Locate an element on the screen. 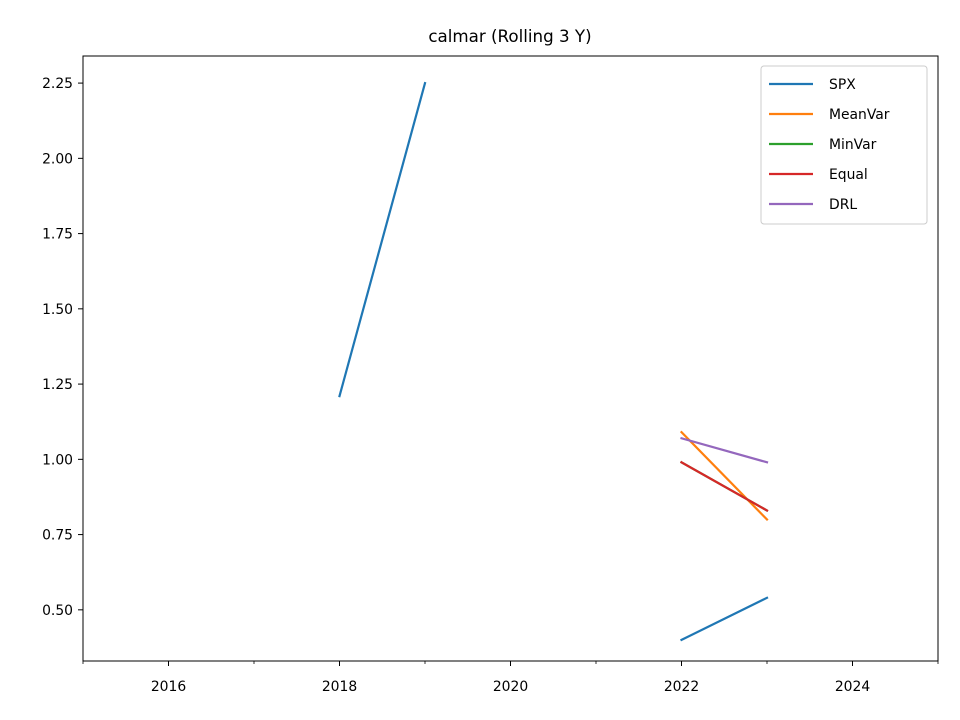 This screenshot has height=720, width=960. y-tick-label: 2.25 is located at coordinates (57, 84).